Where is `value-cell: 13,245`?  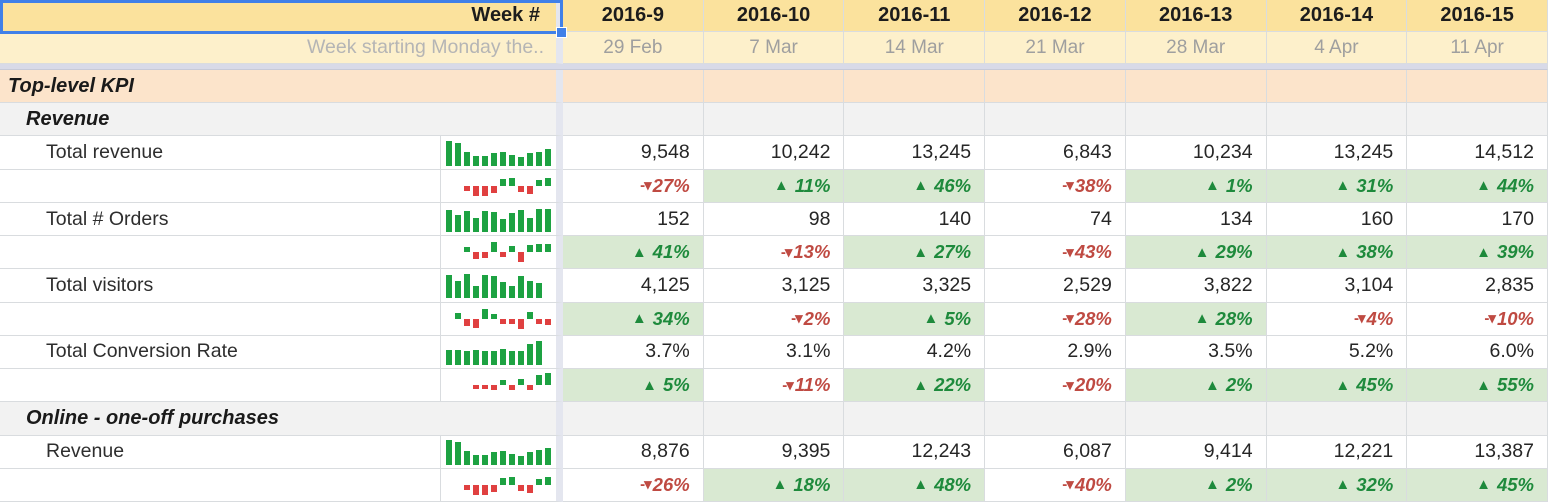
value-cell: 13,245 is located at coordinates (915, 153).